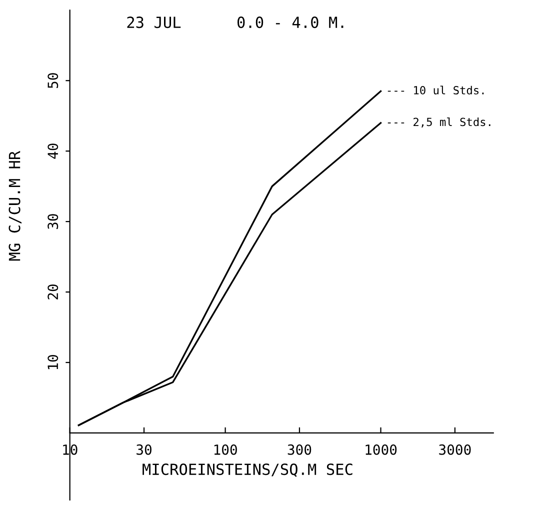  I want to click on y-tick-label: 40, so click(53, 151).